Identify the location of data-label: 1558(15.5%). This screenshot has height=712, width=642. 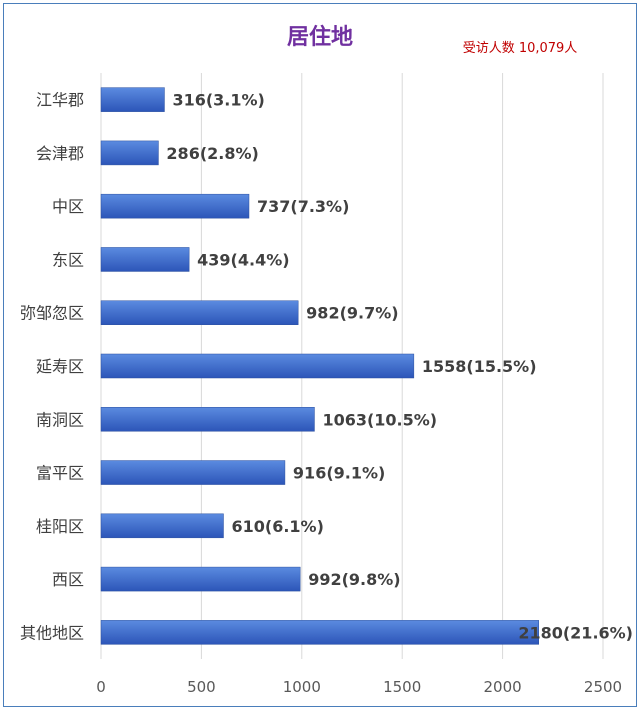
(479, 366).